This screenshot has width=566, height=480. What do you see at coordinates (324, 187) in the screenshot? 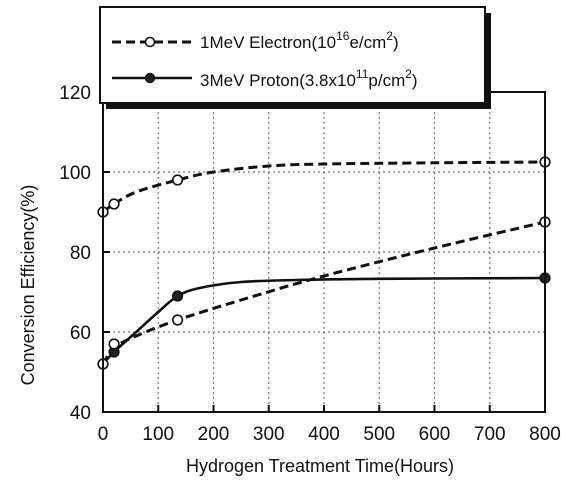
I see `series-0-line` at bounding box center [324, 187].